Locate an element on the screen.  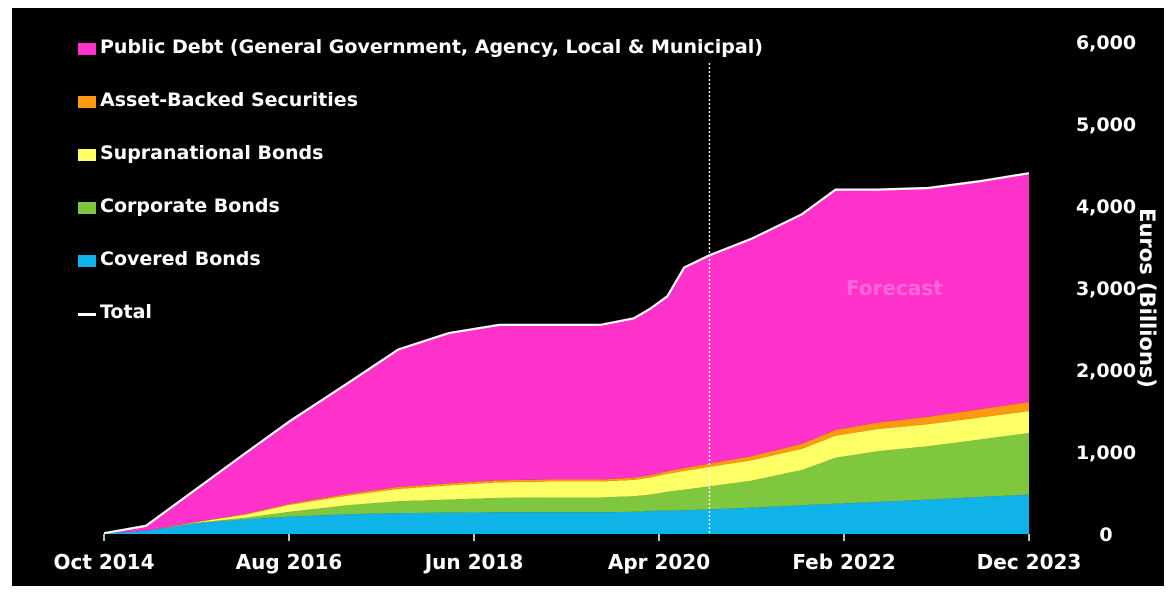
legend-item-total: Total is located at coordinates (420, 327).